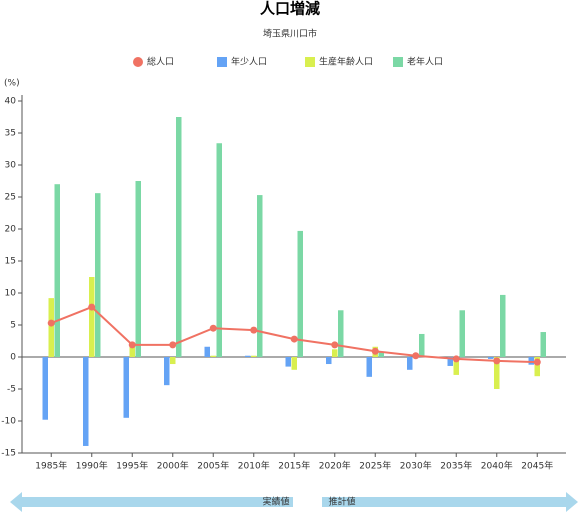  What do you see at coordinates (416, 466) in the screenshot?
I see `x-tick-label: 2030年` at bounding box center [416, 466].